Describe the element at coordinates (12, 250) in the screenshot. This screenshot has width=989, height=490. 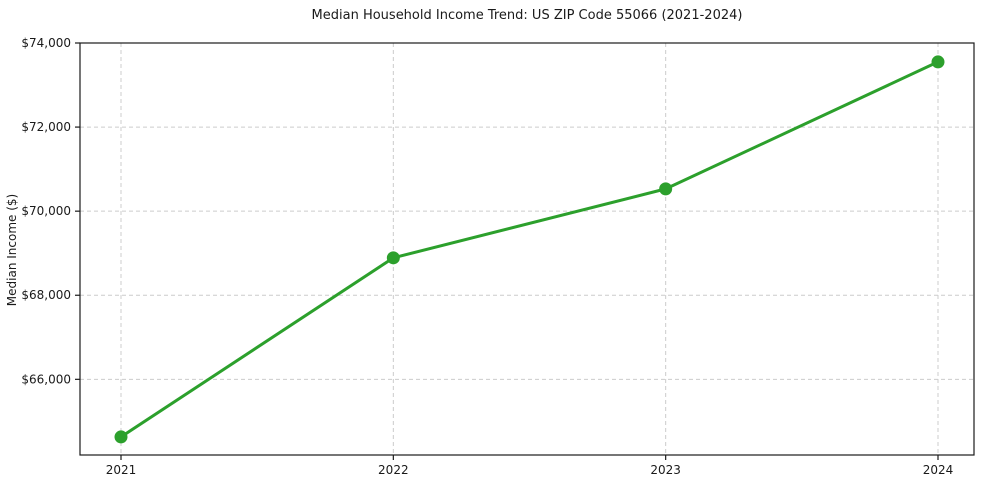
I see `y-axis-label: Median Income ($)` at that location.